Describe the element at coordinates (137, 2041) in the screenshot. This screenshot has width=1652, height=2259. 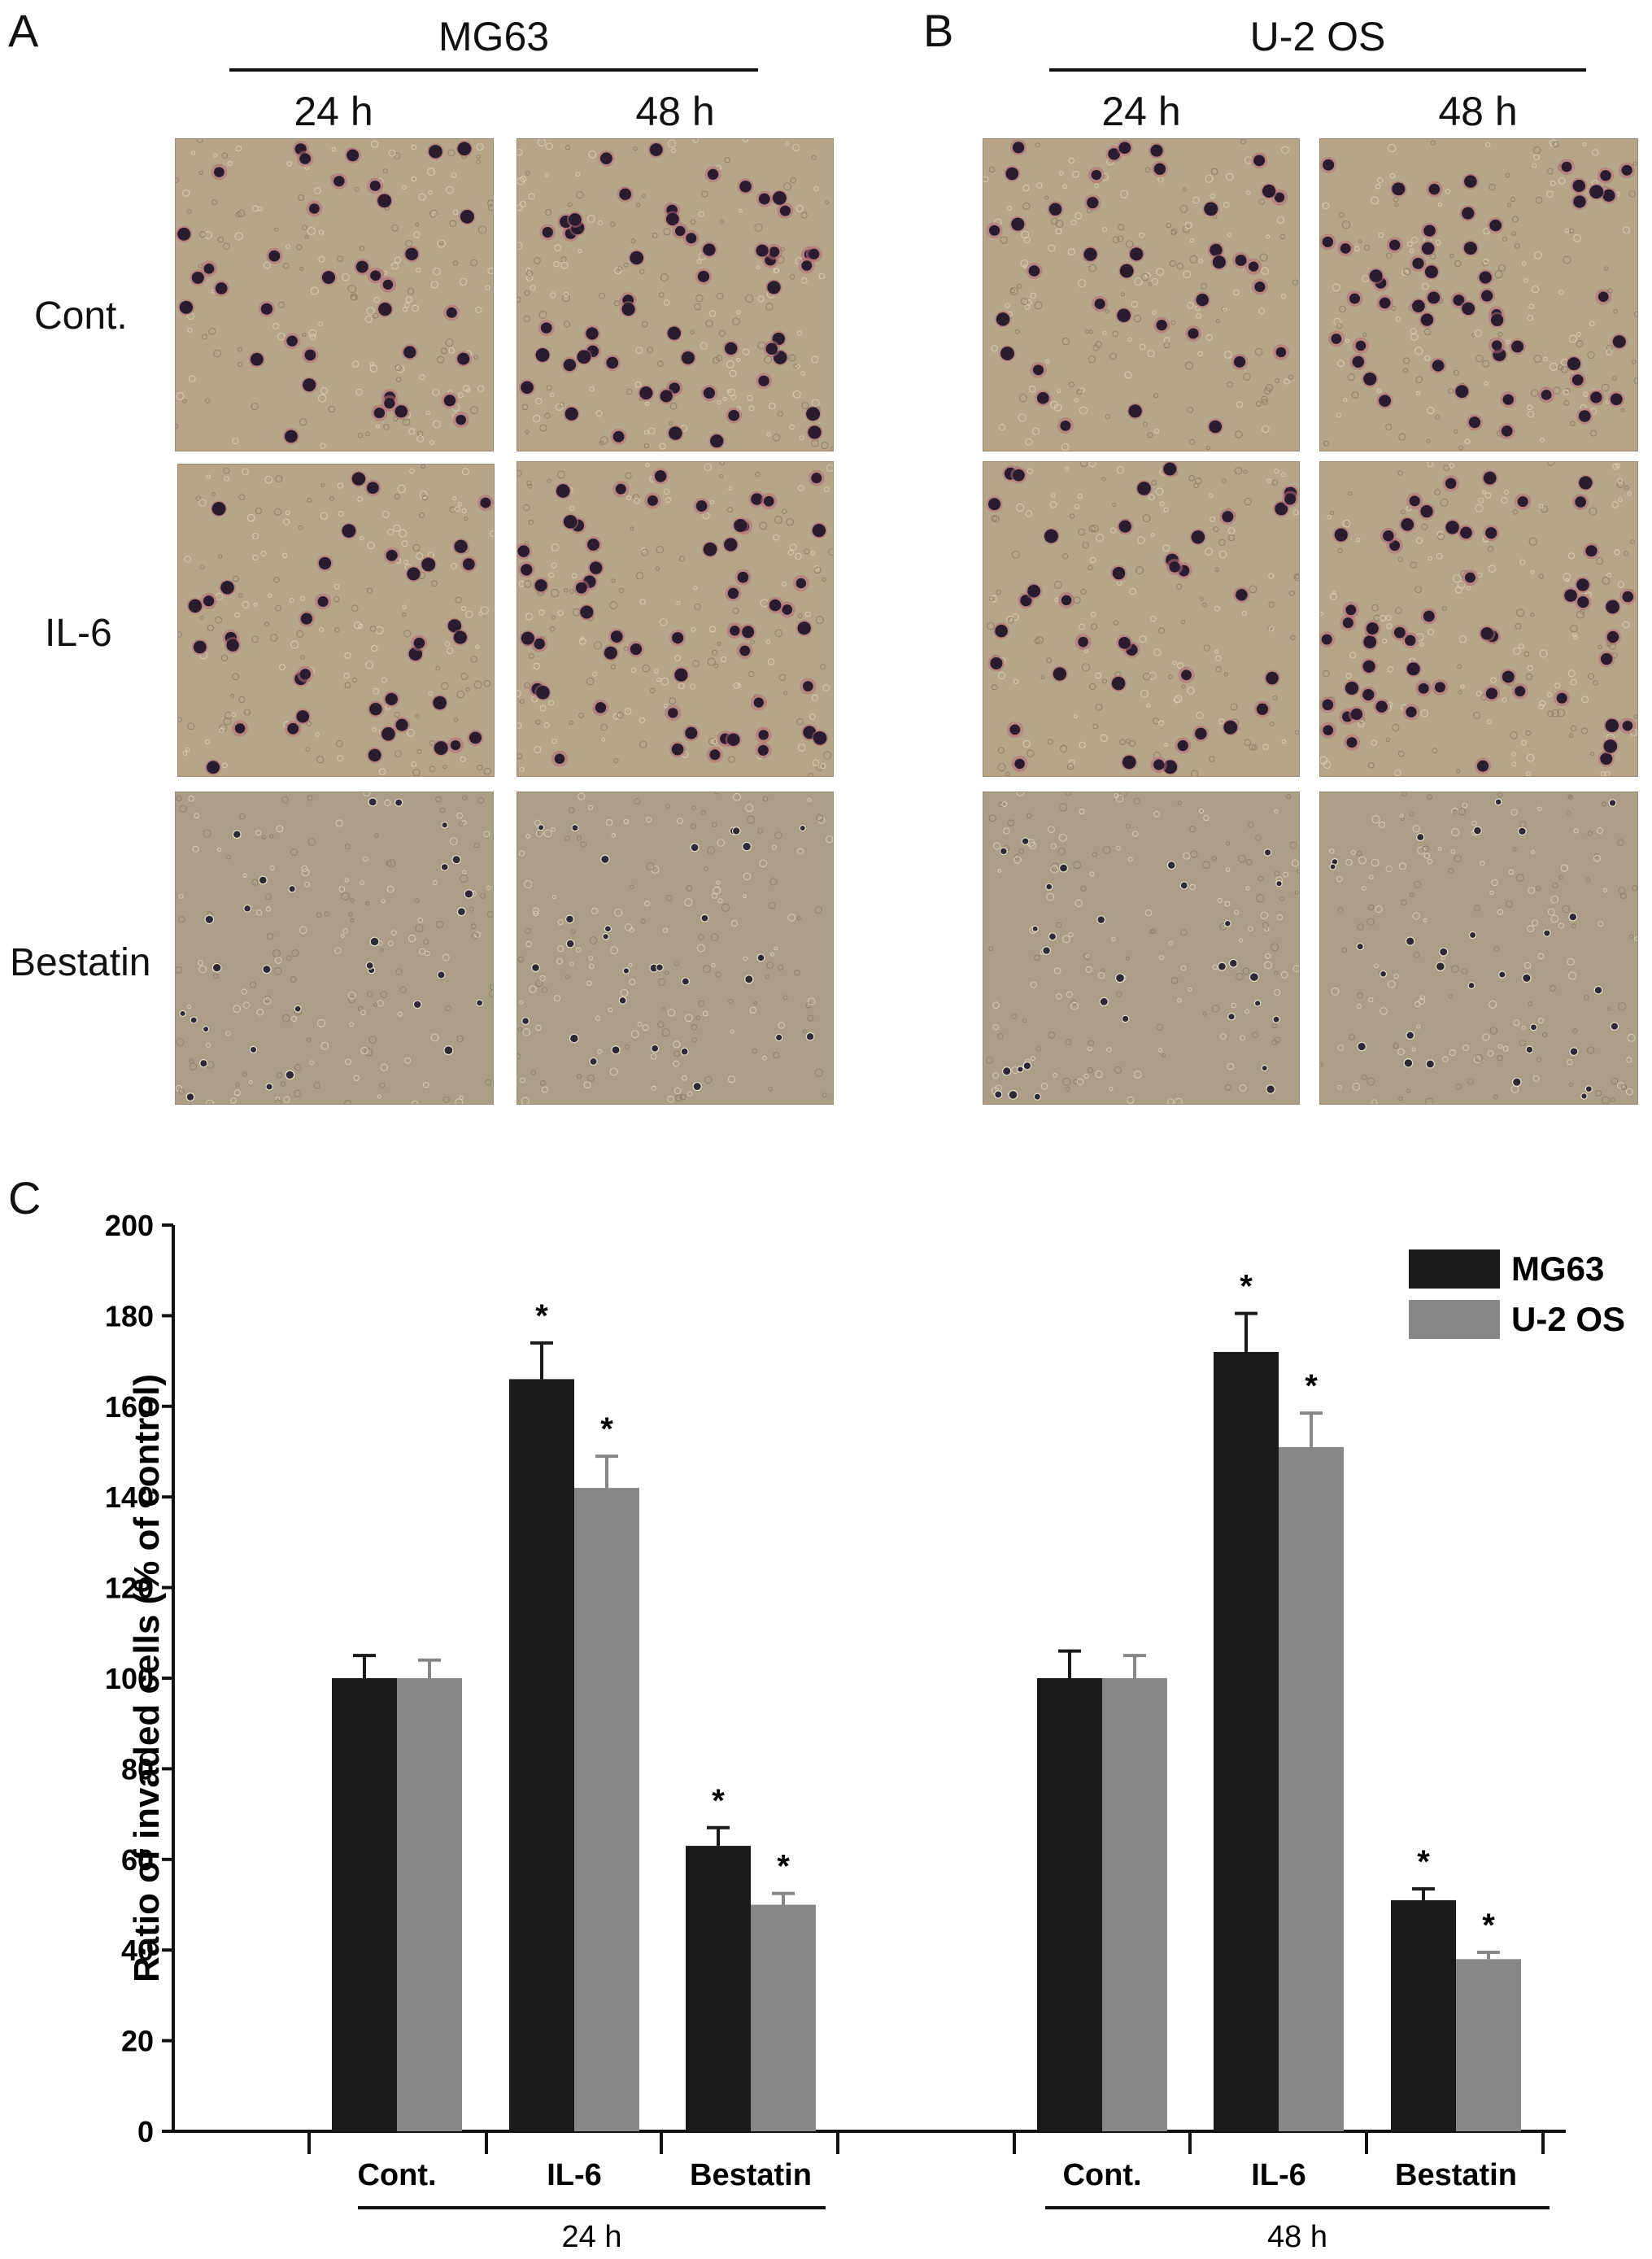
I see `y-tick-label: 20` at that location.